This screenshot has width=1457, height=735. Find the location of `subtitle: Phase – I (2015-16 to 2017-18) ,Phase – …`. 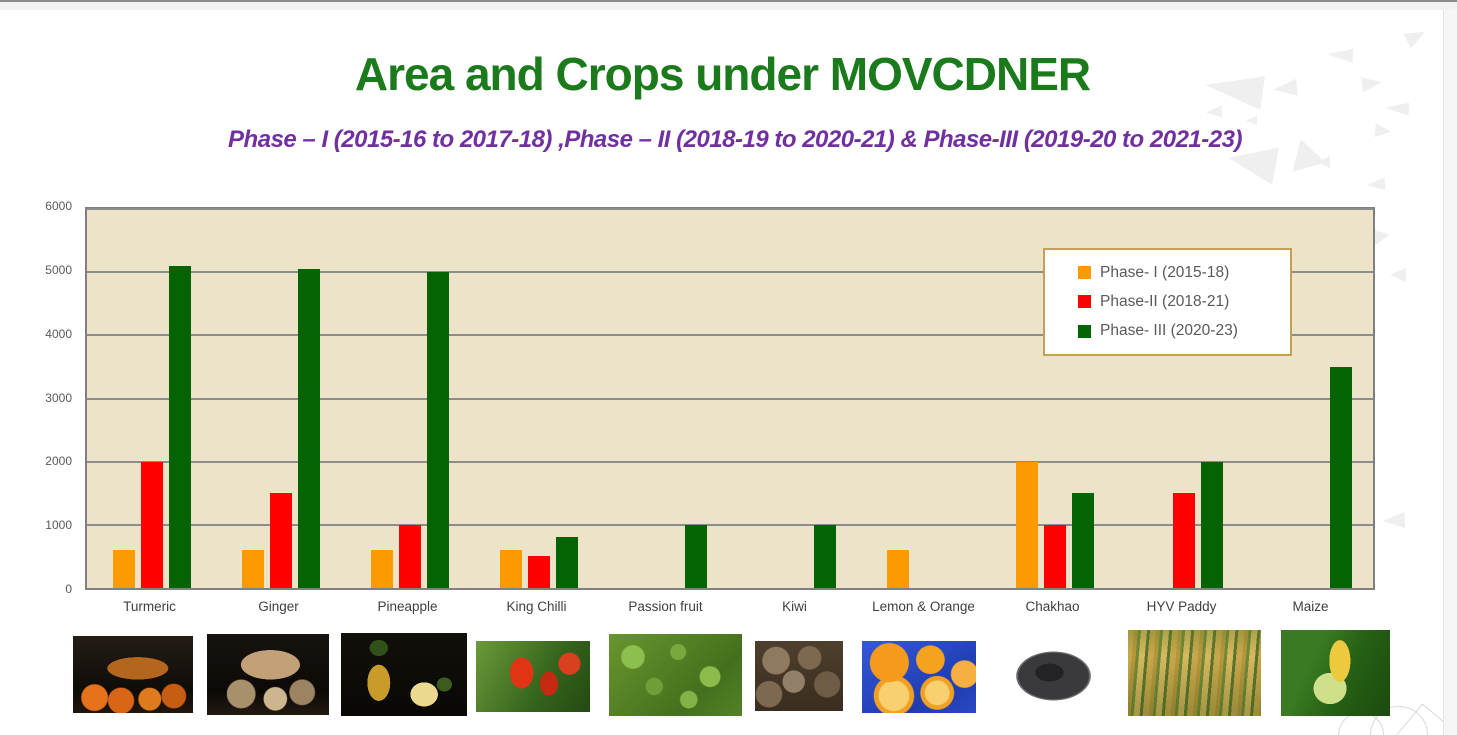

subtitle: Phase – I (2015-16 to 2017-18) ,Phase – … is located at coordinates (735, 139).